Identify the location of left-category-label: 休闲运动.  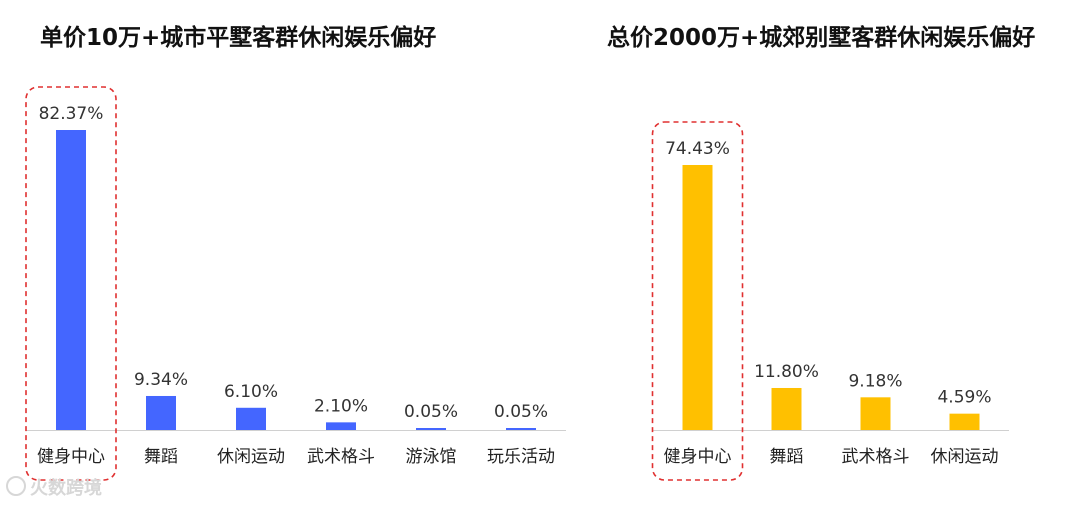
(251, 457).